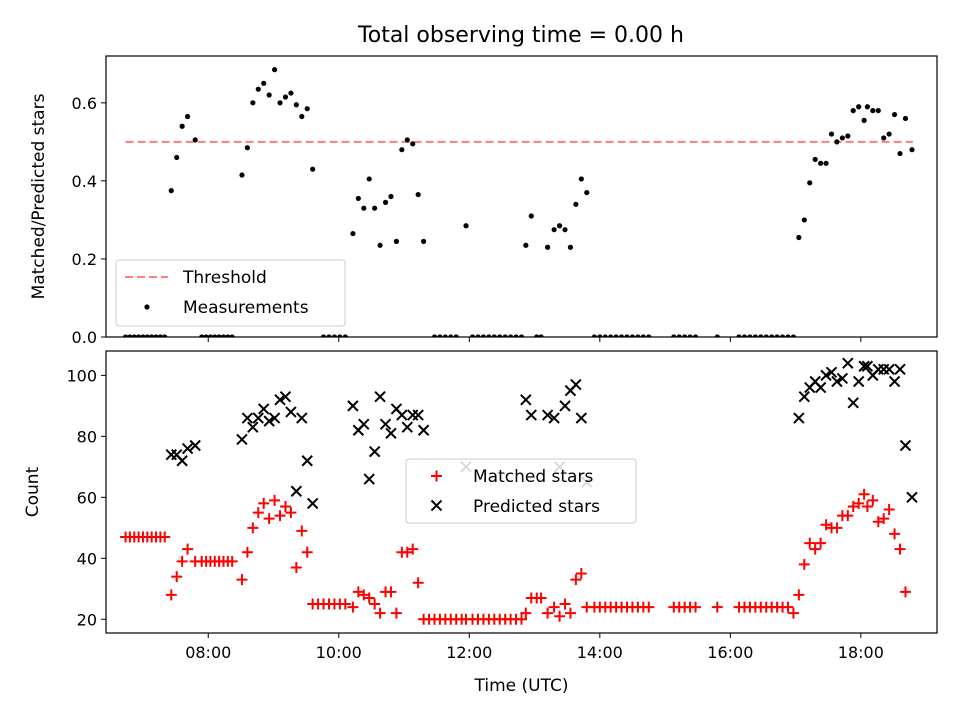 This screenshot has height=720, width=960. Describe the element at coordinates (87, 558) in the screenshot. I see `y-tick-label: 40` at that location.